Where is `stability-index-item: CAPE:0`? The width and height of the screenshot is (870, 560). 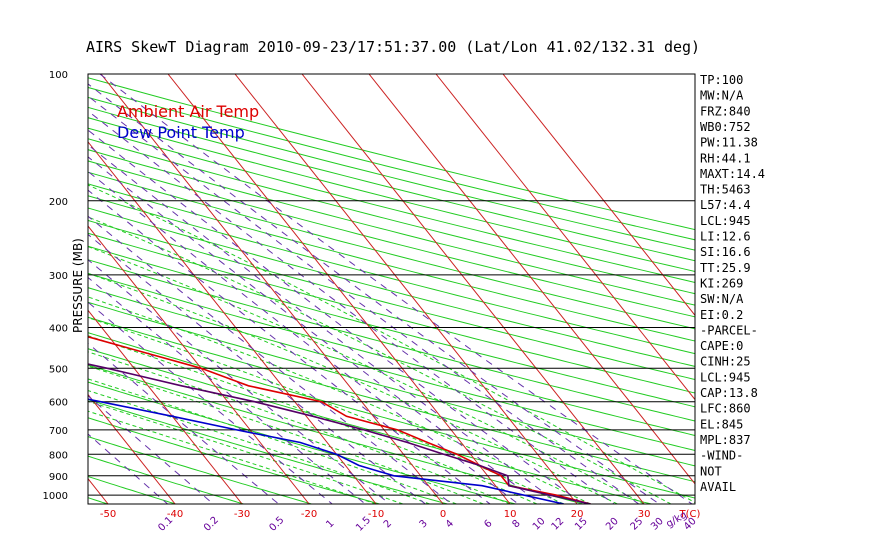
stability-index-item: CAPE:0 is located at coordinates (721, 346).